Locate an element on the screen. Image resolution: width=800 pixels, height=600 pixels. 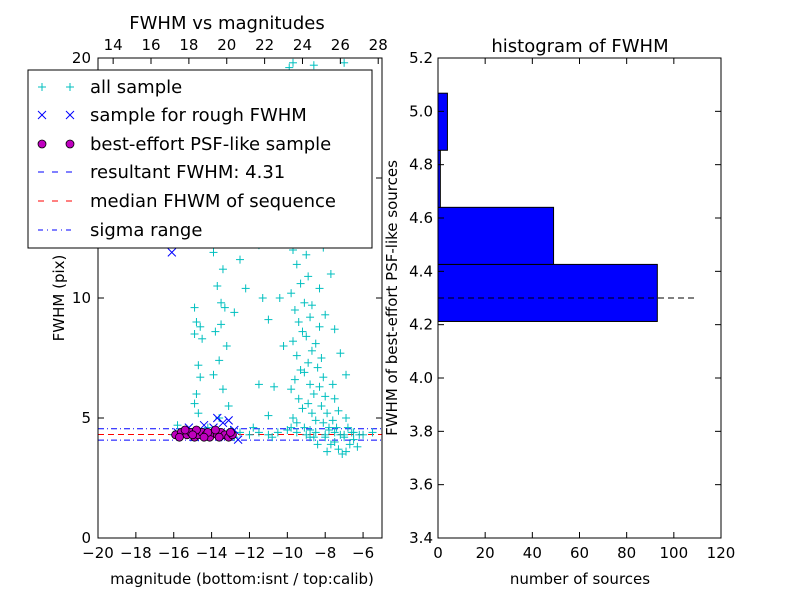
histogram-bars is located at coordinates (547, 207).